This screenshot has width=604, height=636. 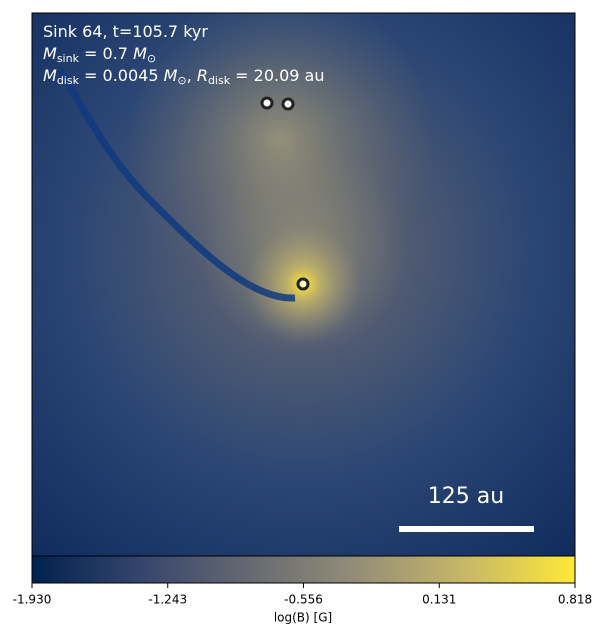 What do you see at coordinates (303, 600) in the screenshot?
I see `colorbar-tick-label: -0.556` at bounding box center [303, 600].